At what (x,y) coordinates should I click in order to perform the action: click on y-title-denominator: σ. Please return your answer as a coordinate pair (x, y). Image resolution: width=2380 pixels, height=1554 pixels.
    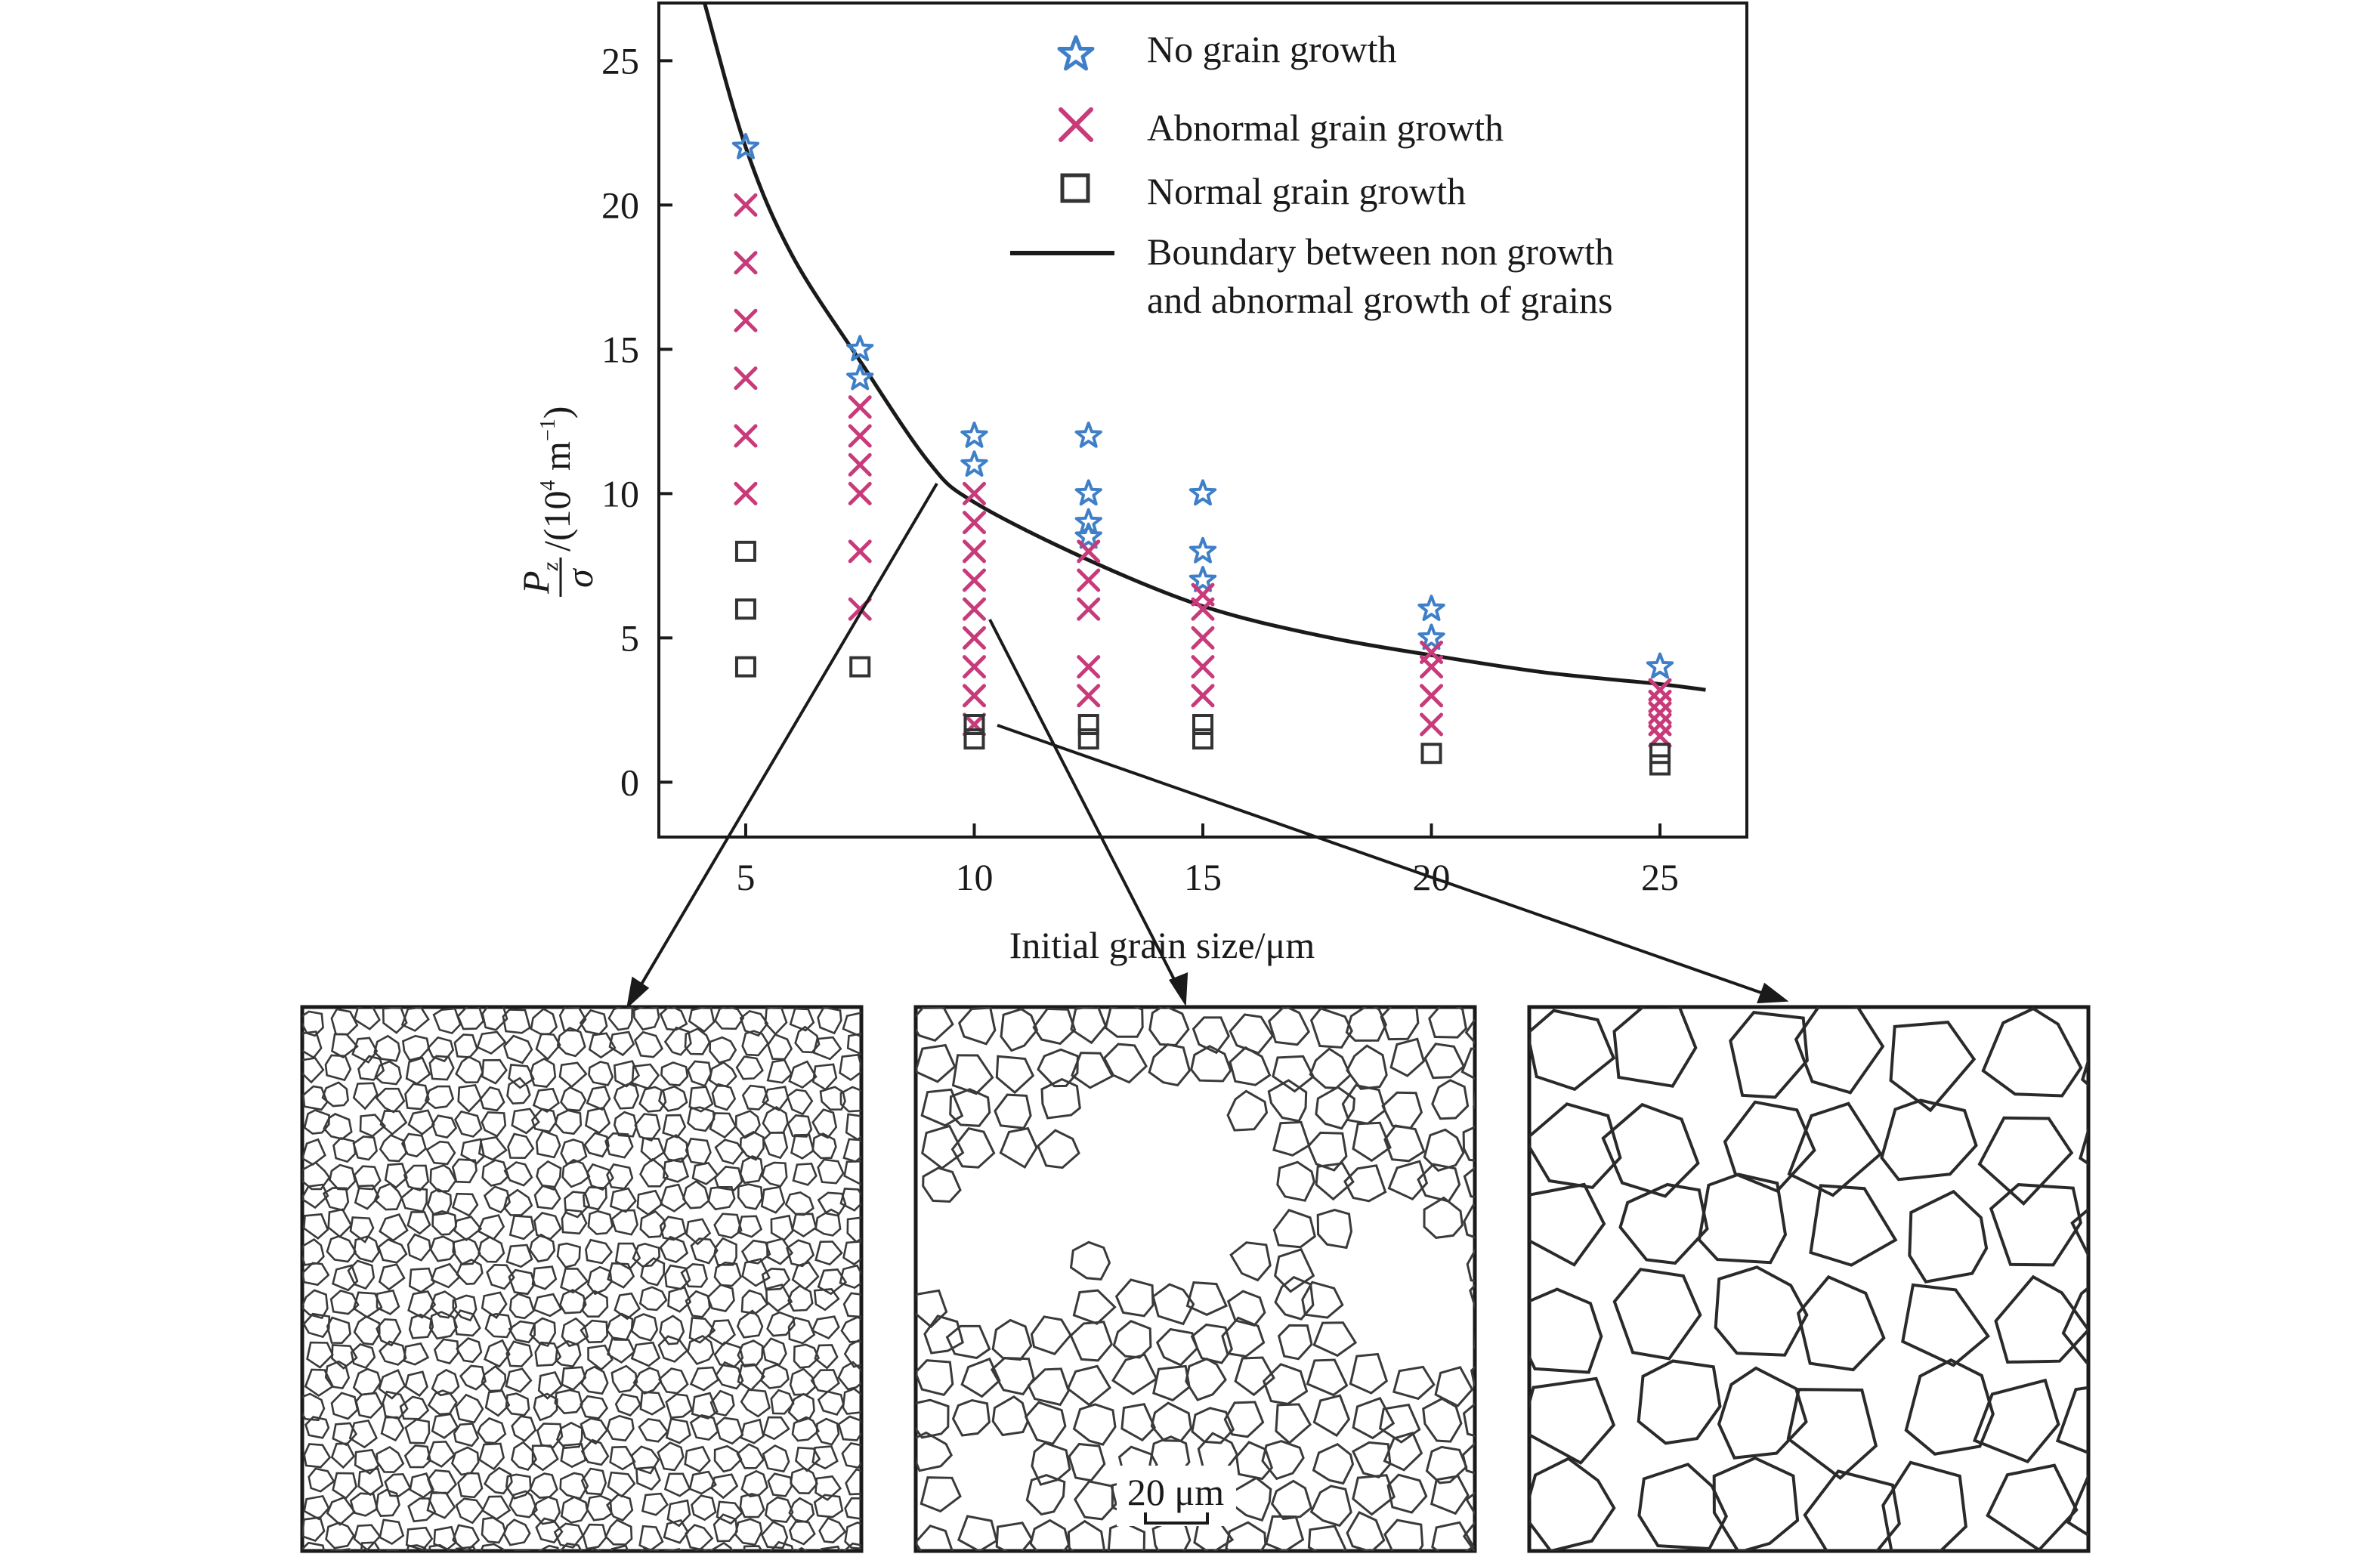
    Looking at the image, I should click on (579, 577).